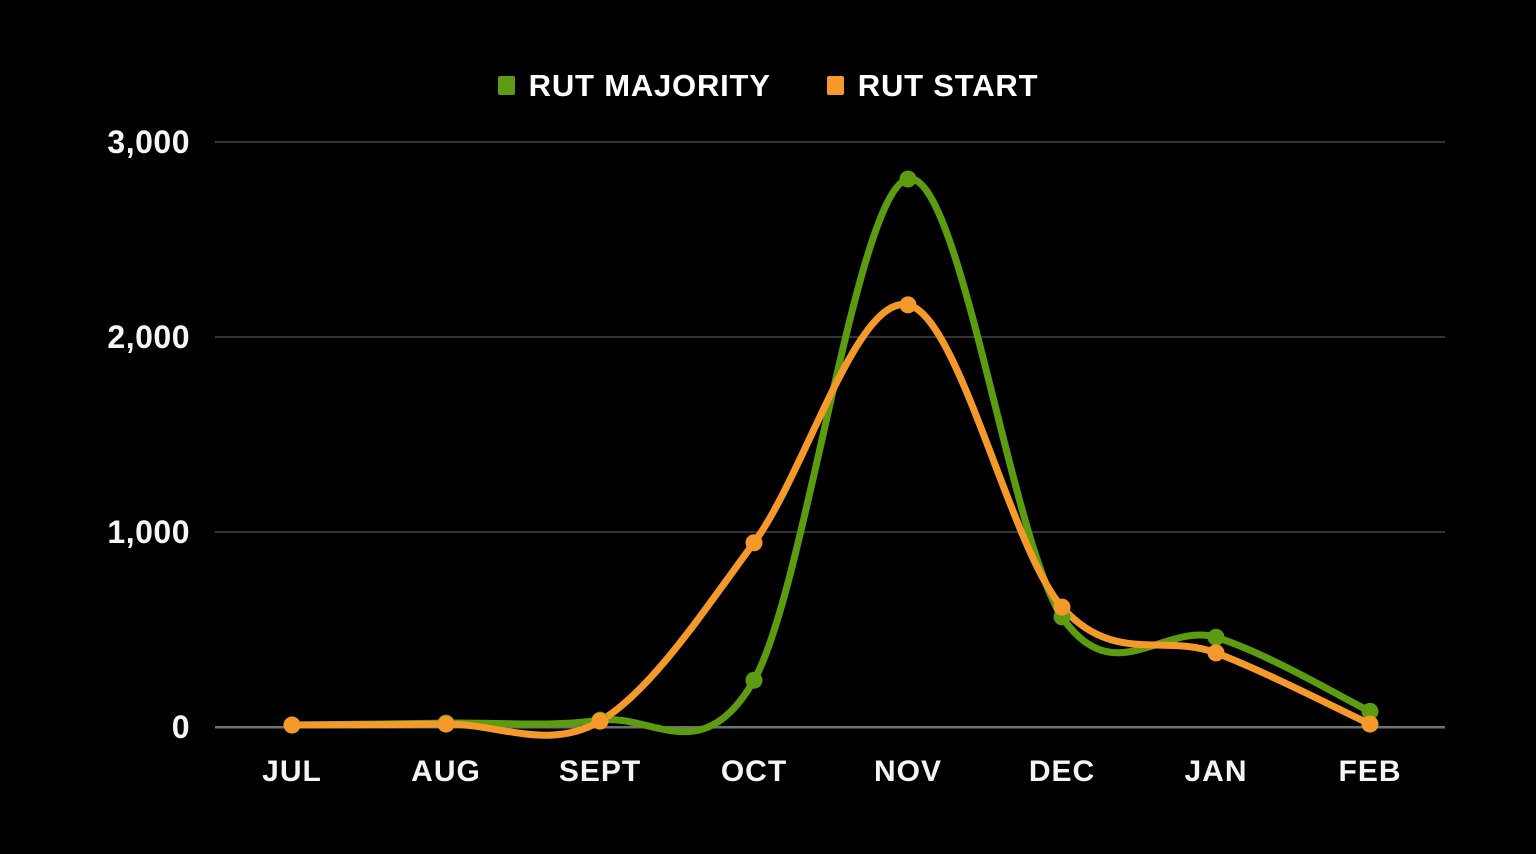 Image resolution: width=1536 pixels, height=854 pixels. What do you see at coordinates (754, 771) in the screenshot?
I see `x-tick-label-oct: OCT` at bounding box center [754, 771].